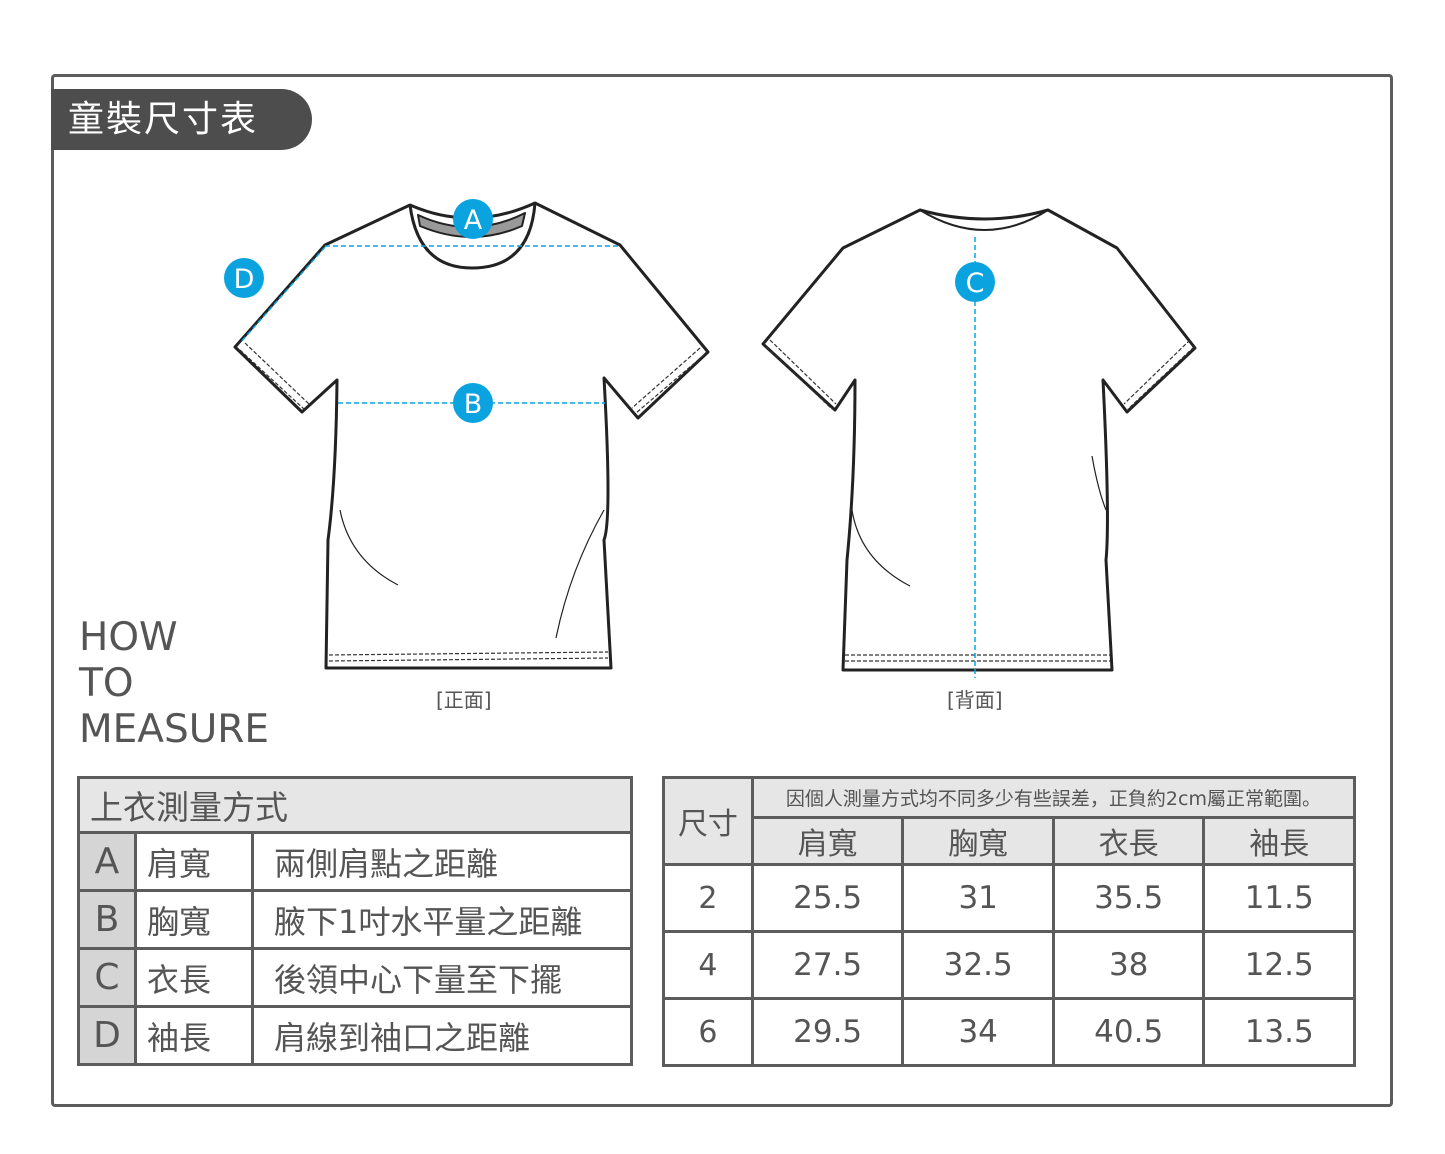 The height and width of the screenshot is (1154, 1445). I want to click on cell: 12.5, so click(1279, 965).